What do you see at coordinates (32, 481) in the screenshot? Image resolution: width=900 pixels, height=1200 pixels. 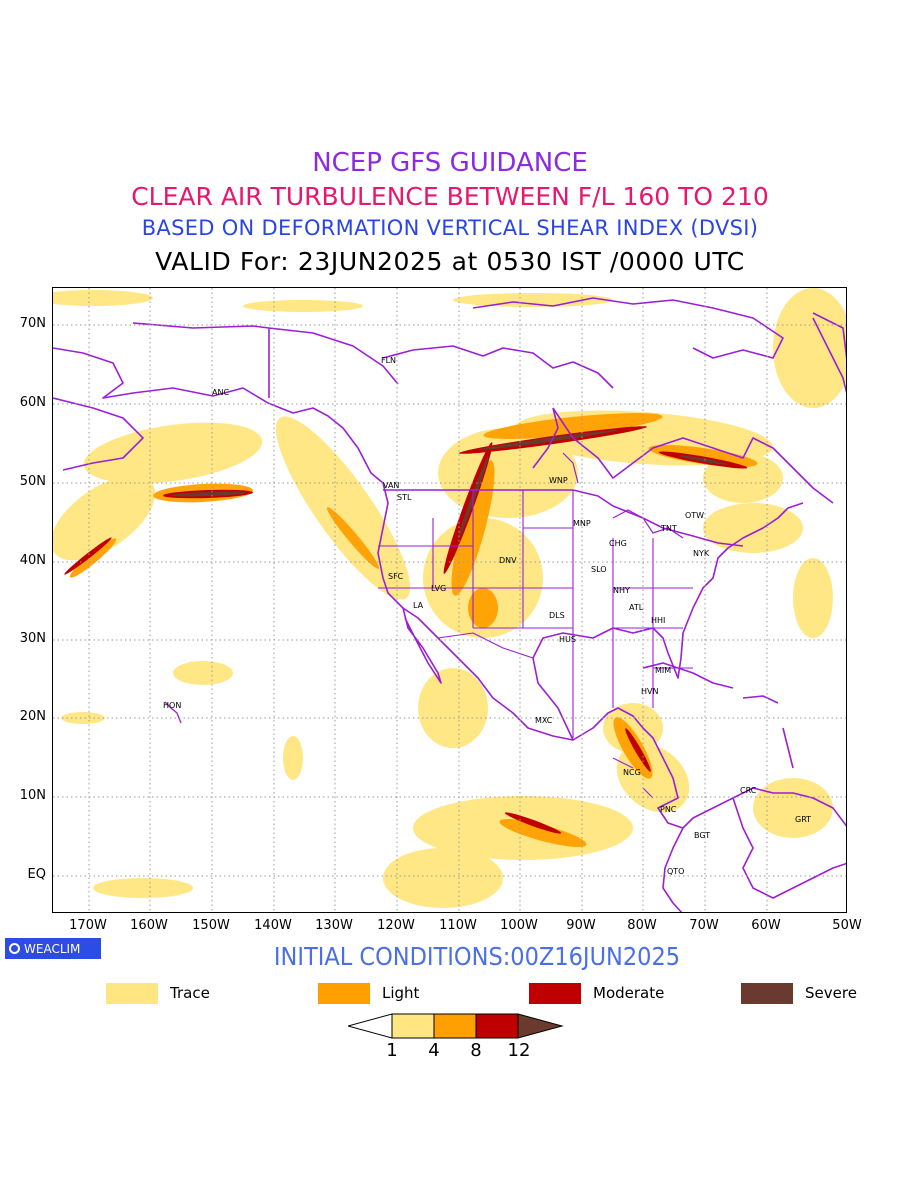 I see `lat-label-50n: 50N` at bounding box center [32, 481].